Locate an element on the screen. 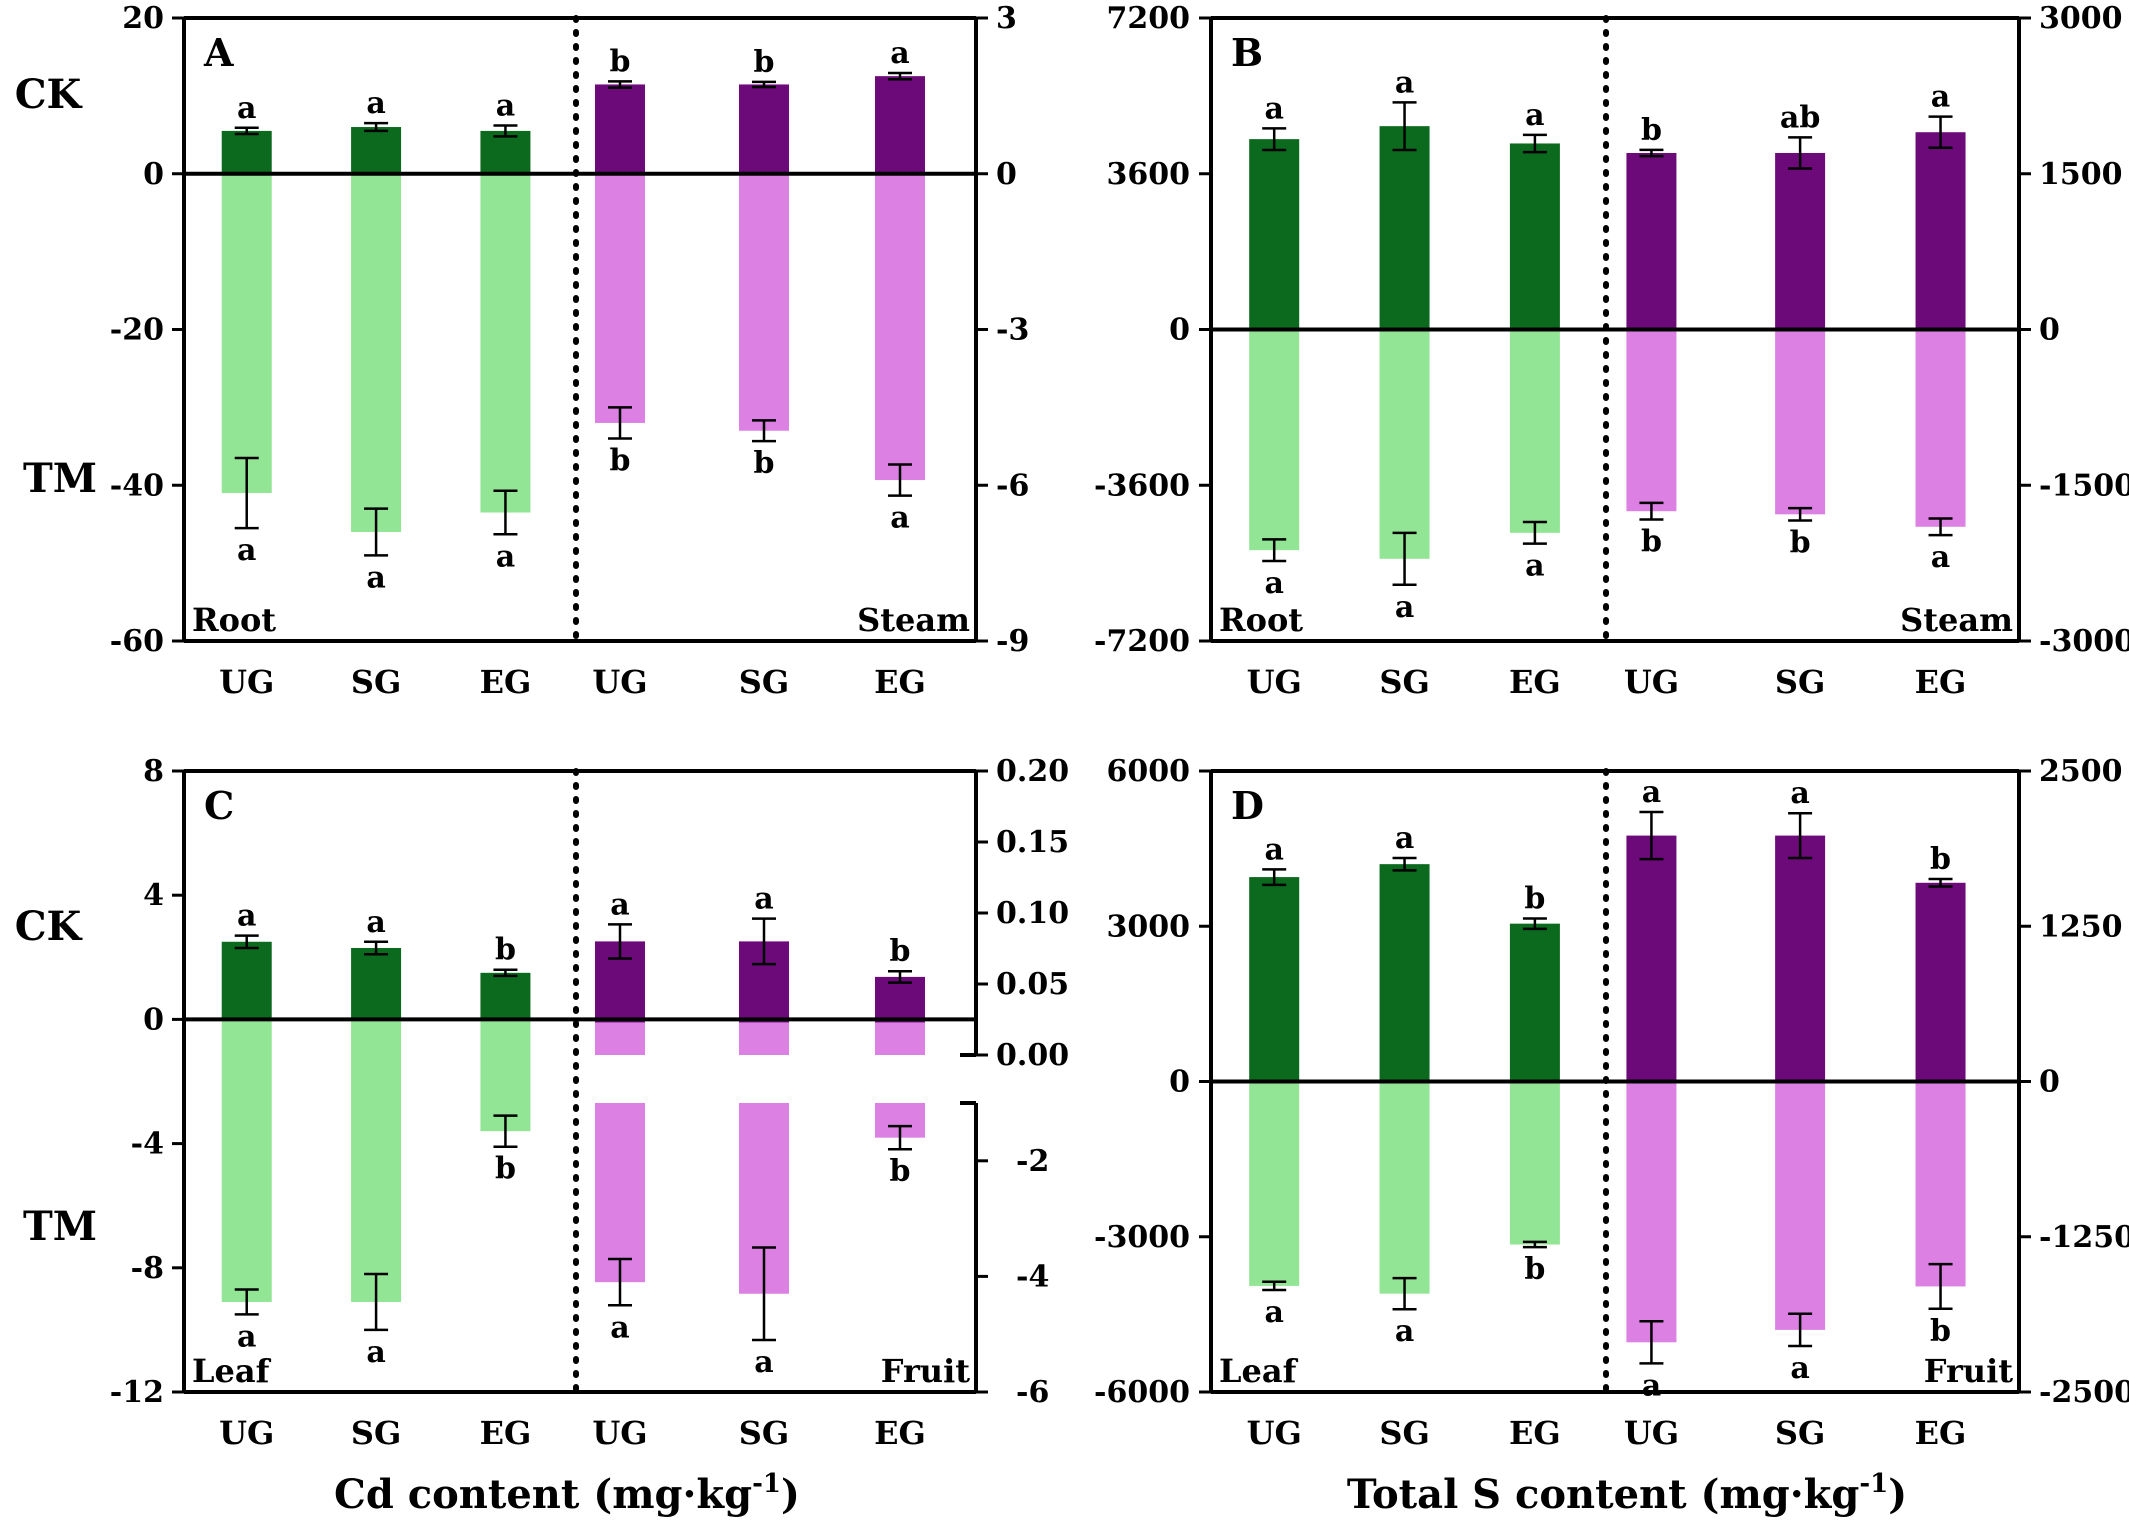  b-x-tick-label-right-2: EG is located at coordinates (1941, 682).